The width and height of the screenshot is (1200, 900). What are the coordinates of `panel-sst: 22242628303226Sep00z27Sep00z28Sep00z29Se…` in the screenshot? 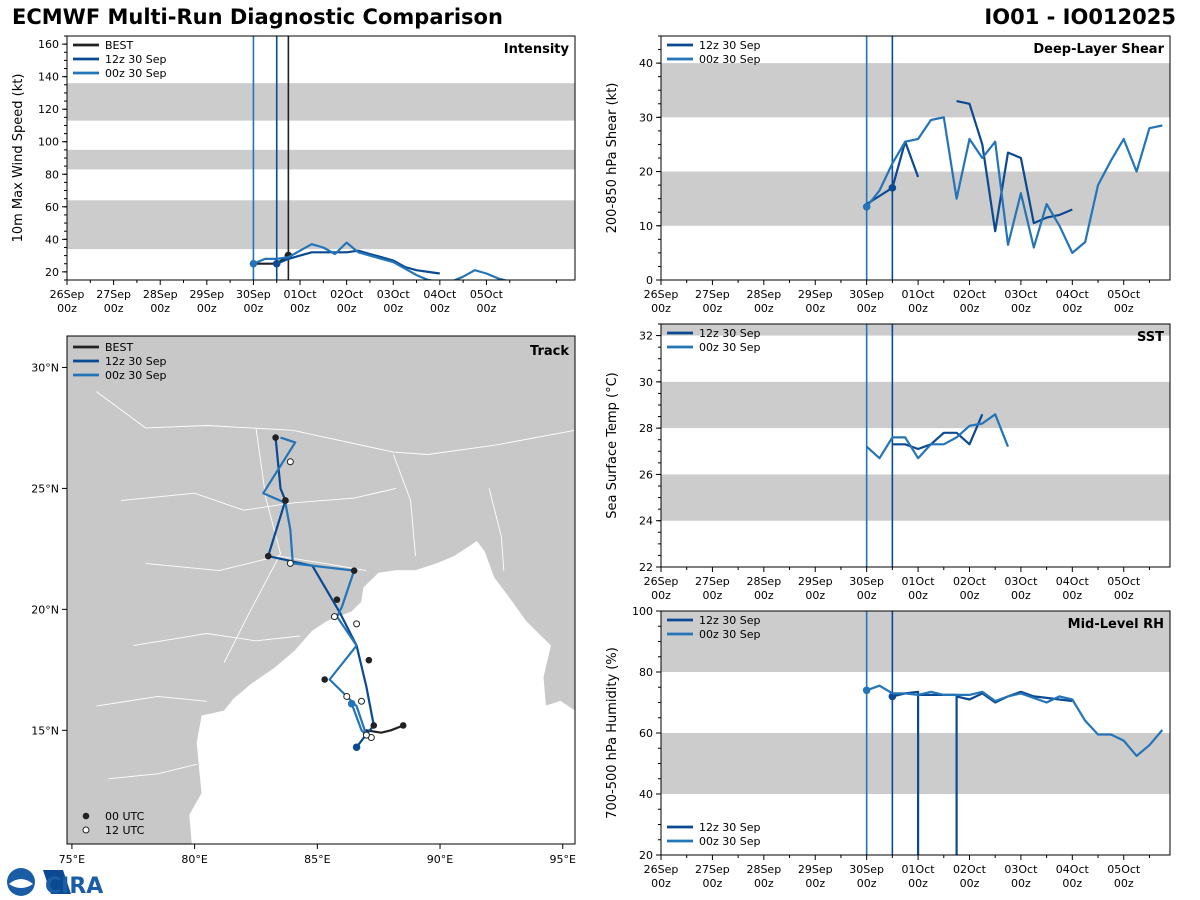 It's located at (888, 462).